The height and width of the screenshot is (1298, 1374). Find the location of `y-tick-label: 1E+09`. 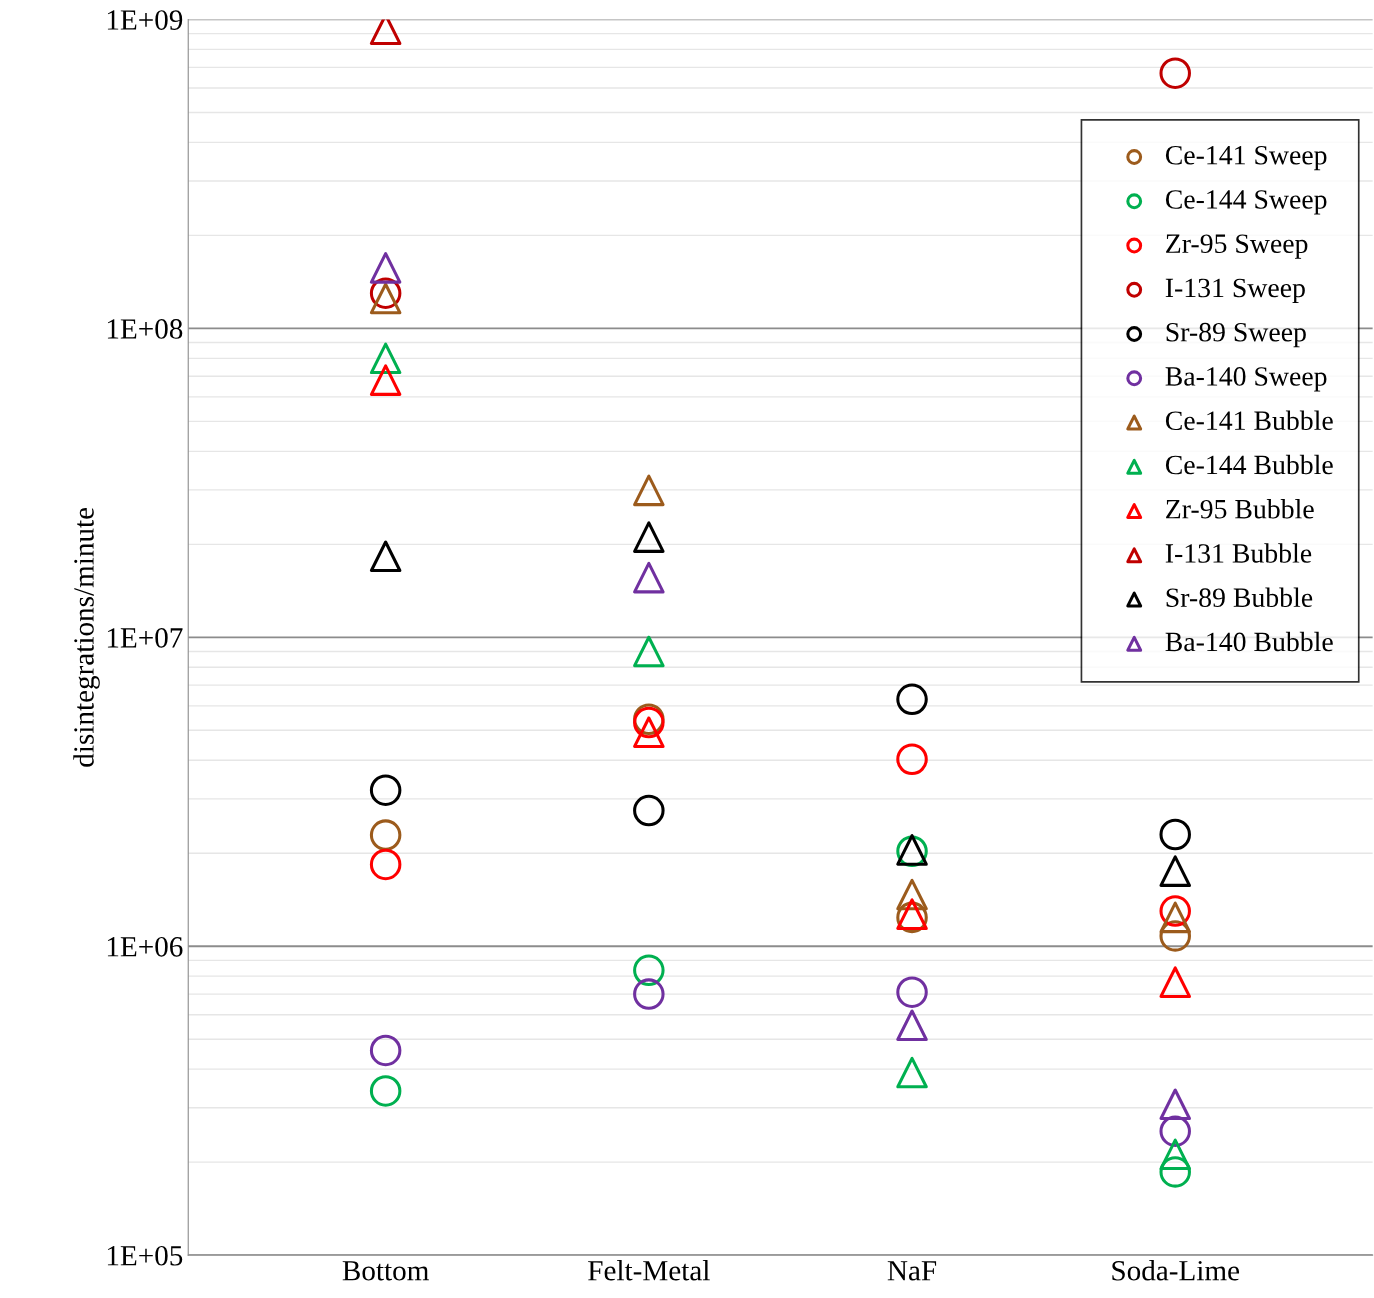

y-tick-label: 1E+09 is located at coordinates (145, 20).